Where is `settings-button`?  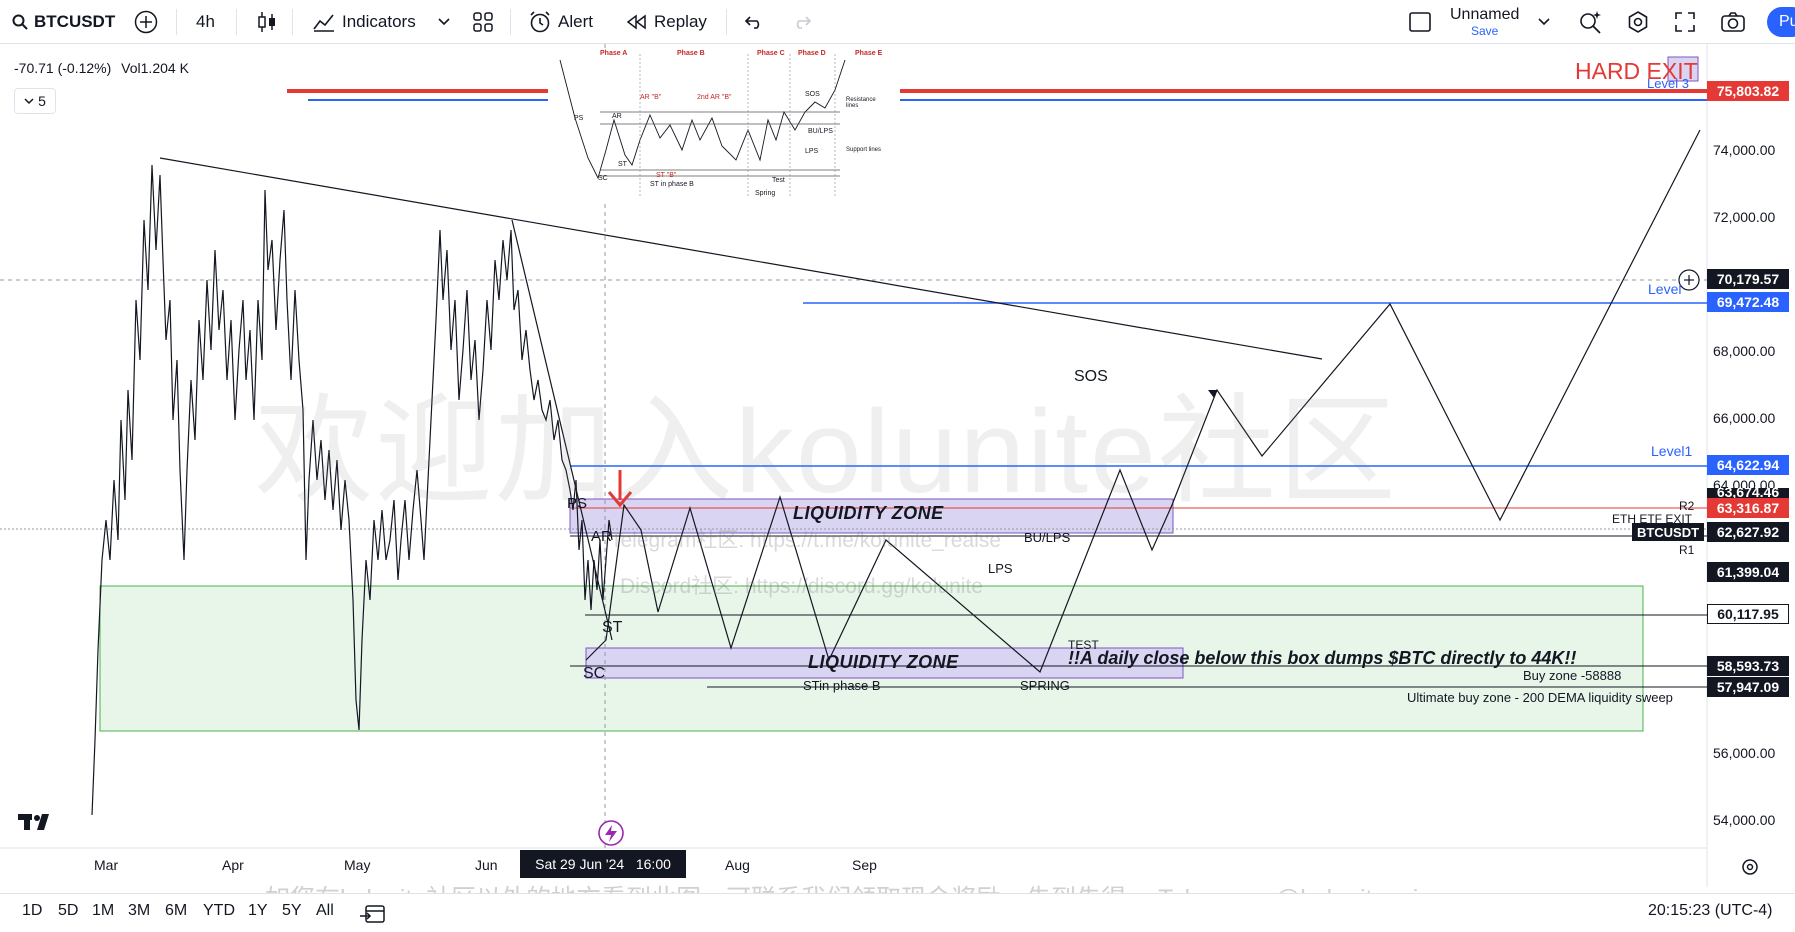
settings-button is located at coordinates (1638, 22).